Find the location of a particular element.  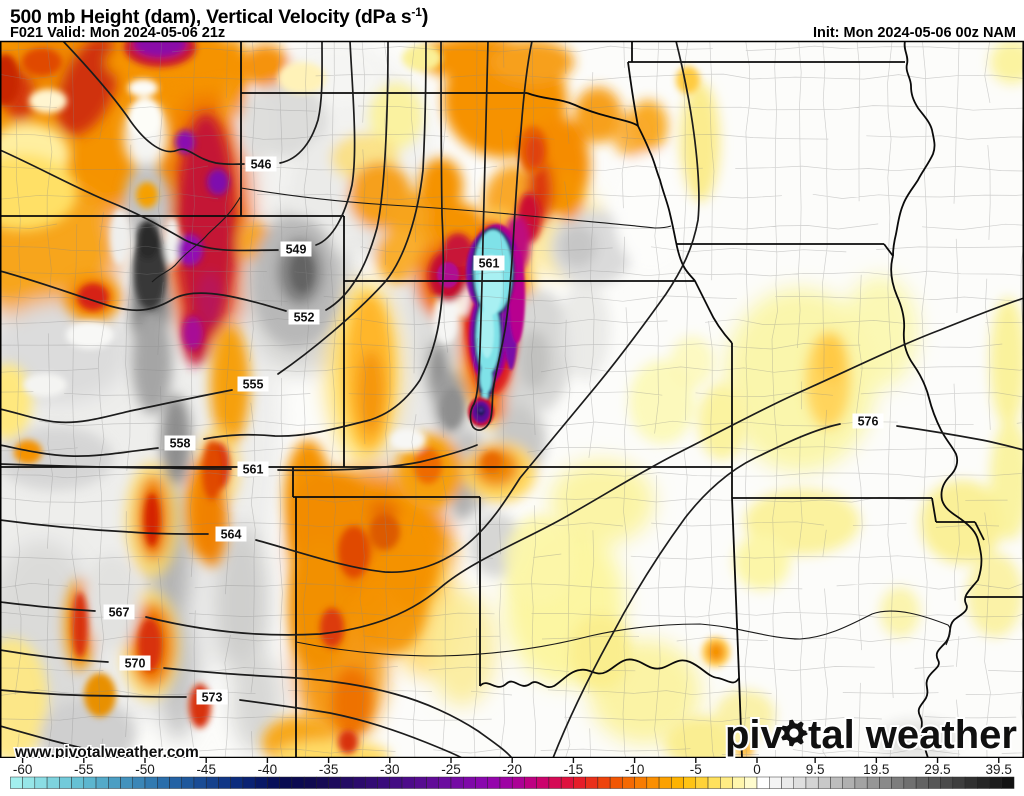

svg-text: piv is located at coordinates (754, 735).